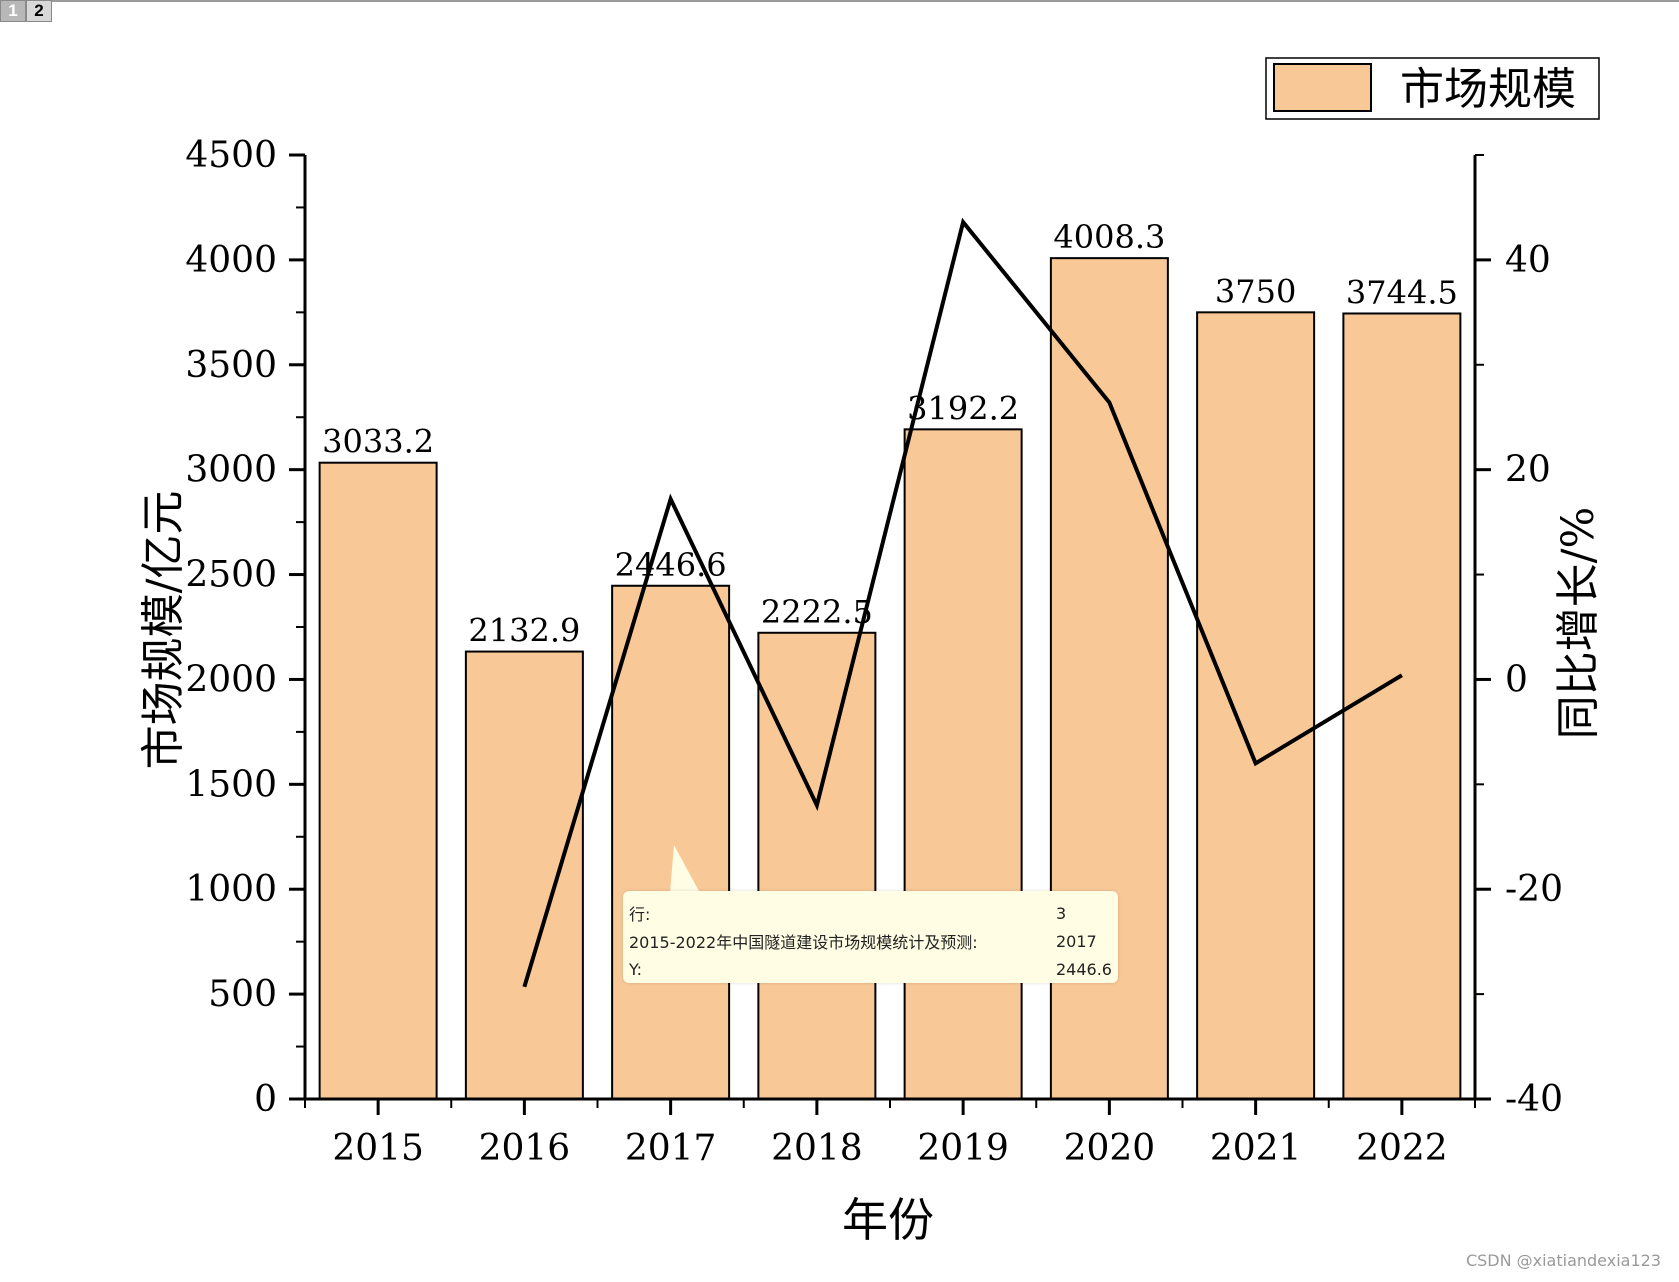  I want to click on y2-tick-label: 0, so click(1516, 679).